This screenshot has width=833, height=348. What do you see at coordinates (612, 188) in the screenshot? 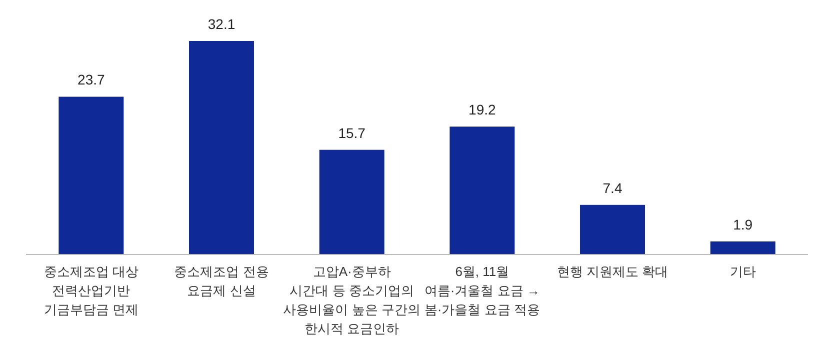
I see `data-label: 7.4` at bounding box center [612, 188].